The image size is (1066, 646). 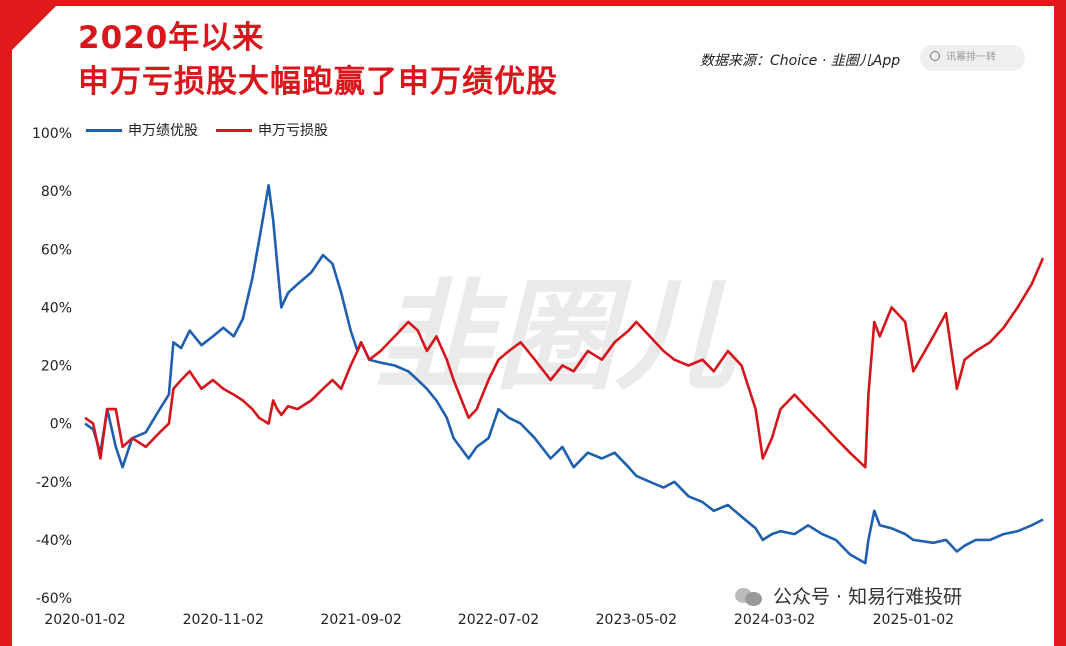 What do you see at coordinates (104, 130) in the screenshot?
I see `legend-swatch-blue` at bounding box center [104, 130].